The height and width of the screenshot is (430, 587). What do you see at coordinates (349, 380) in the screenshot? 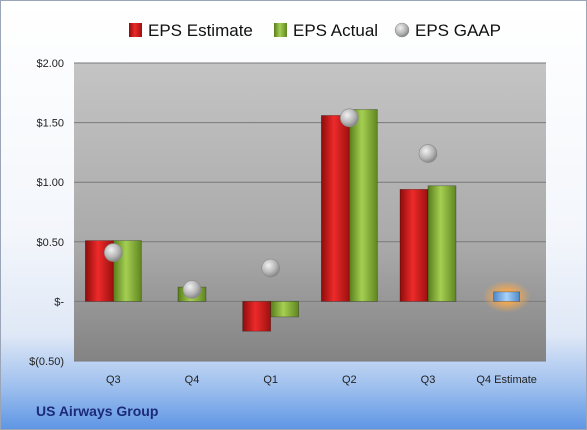
I see `x-tick-label: Q2` at bounding box center [349, 380].